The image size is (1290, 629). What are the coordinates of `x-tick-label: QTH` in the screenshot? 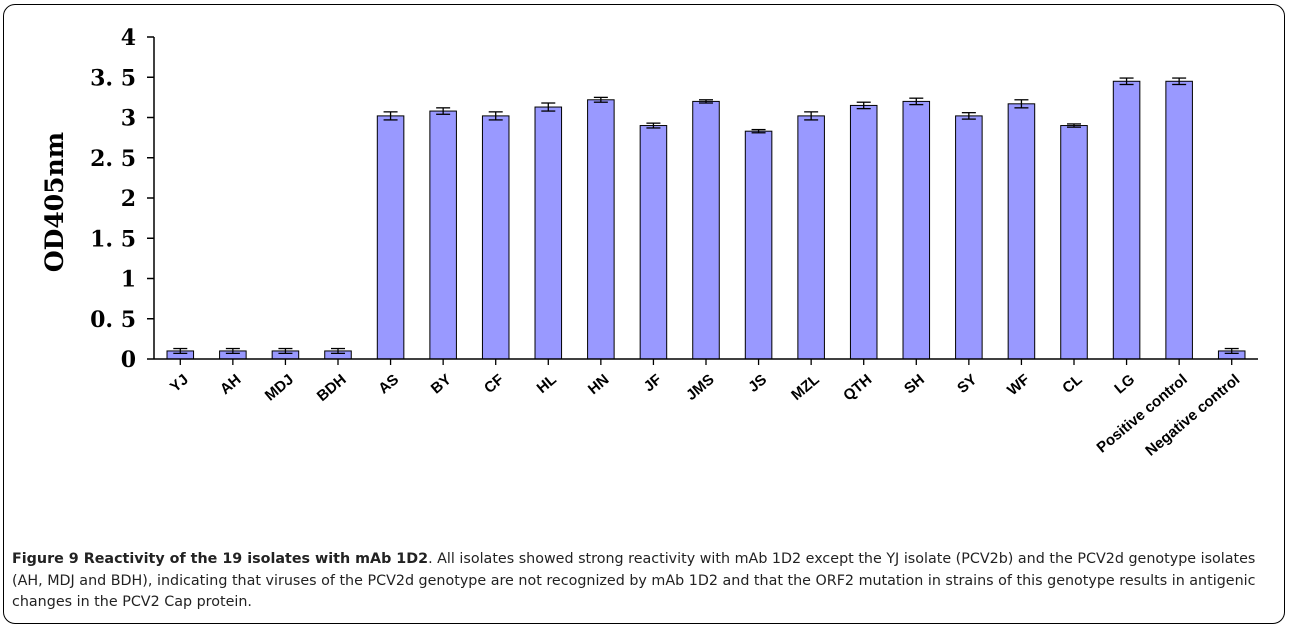 It's located at (857, 387).